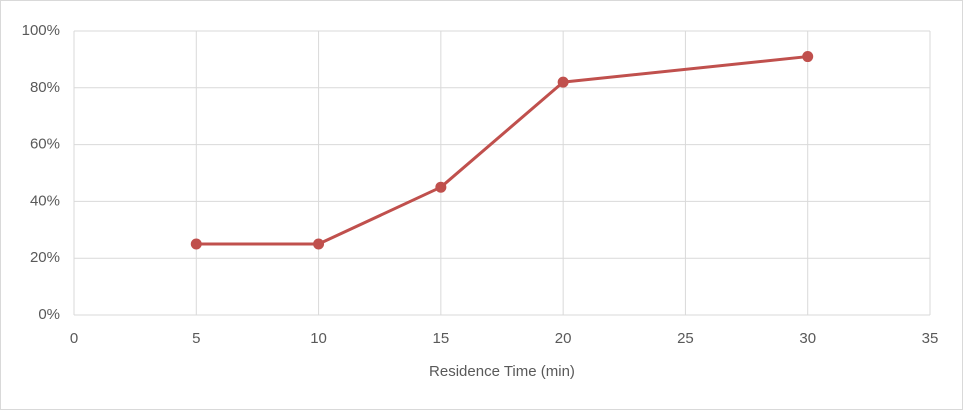 Image resolution: width=963 pixels, height=410 pixels. What do you see at coordinates (196, 338) in the screenshot?
I see `x-tick-label: 5` at bounding box center [196, 338].